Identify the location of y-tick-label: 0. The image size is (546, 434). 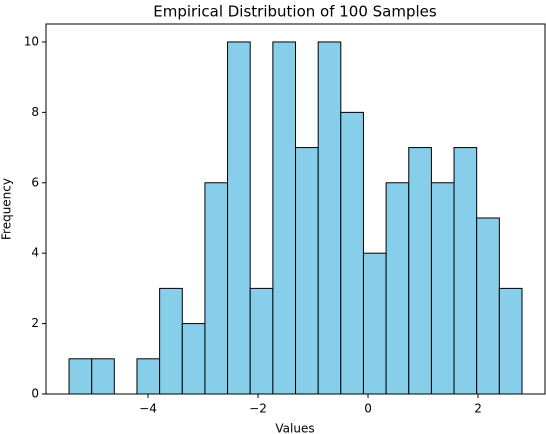
(35, 394).